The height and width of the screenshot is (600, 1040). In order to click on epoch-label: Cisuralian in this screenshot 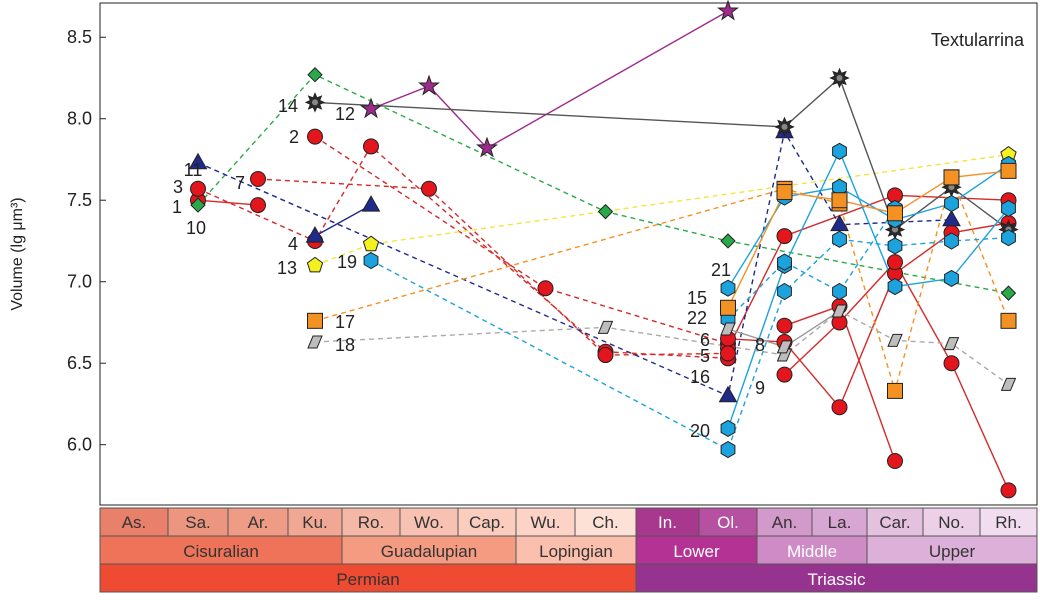, I will do `click(221, 551)`.